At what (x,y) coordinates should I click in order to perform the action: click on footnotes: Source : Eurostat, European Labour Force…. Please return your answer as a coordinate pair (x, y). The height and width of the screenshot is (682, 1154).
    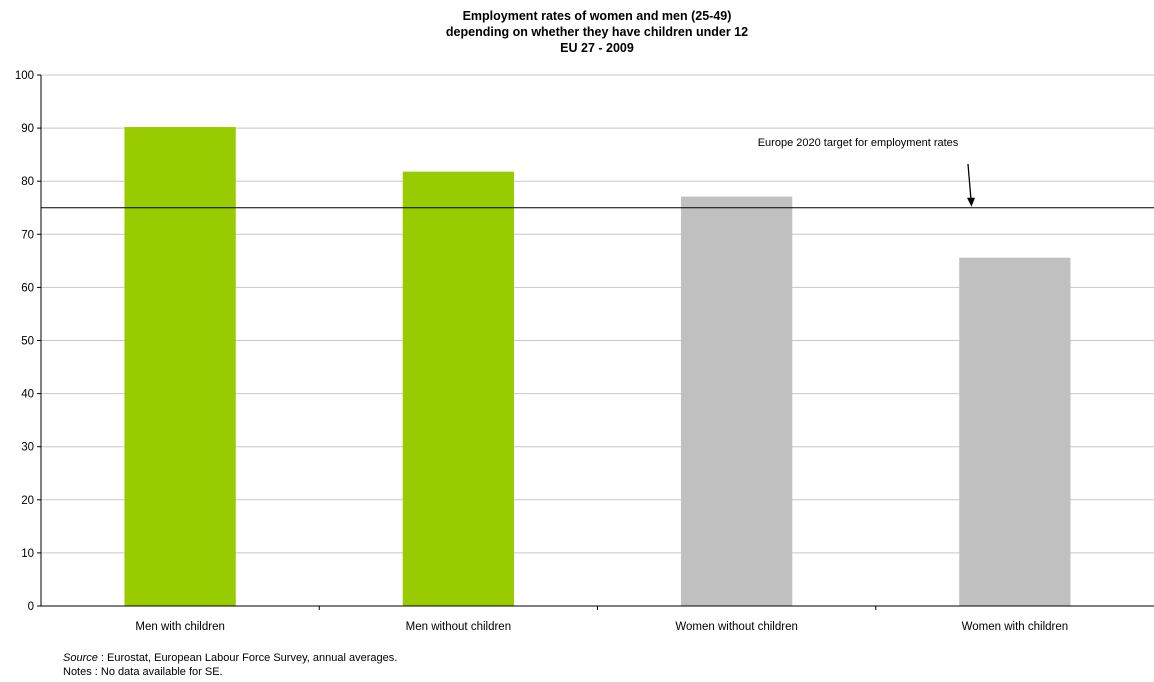
    Looking at the image, I should click on (230, 665).